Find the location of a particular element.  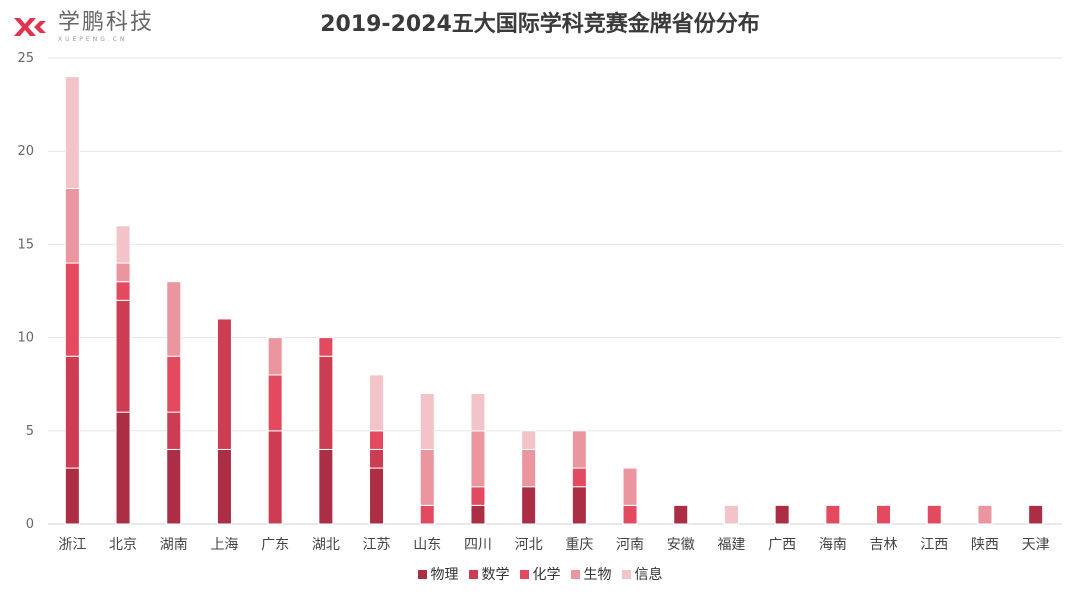

y-tick-label: 20 is located at coordinates (25, 151).